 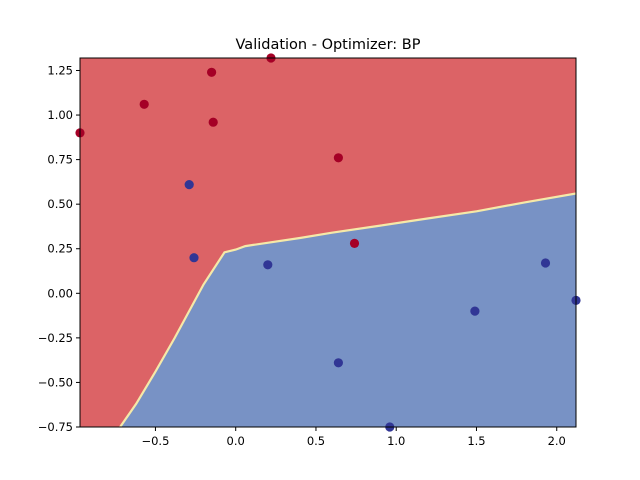 What do you see at coordinates (155, 441) in the screenshot?
I see `x-tick-label: −0.5` at bounding box center [155, 441].